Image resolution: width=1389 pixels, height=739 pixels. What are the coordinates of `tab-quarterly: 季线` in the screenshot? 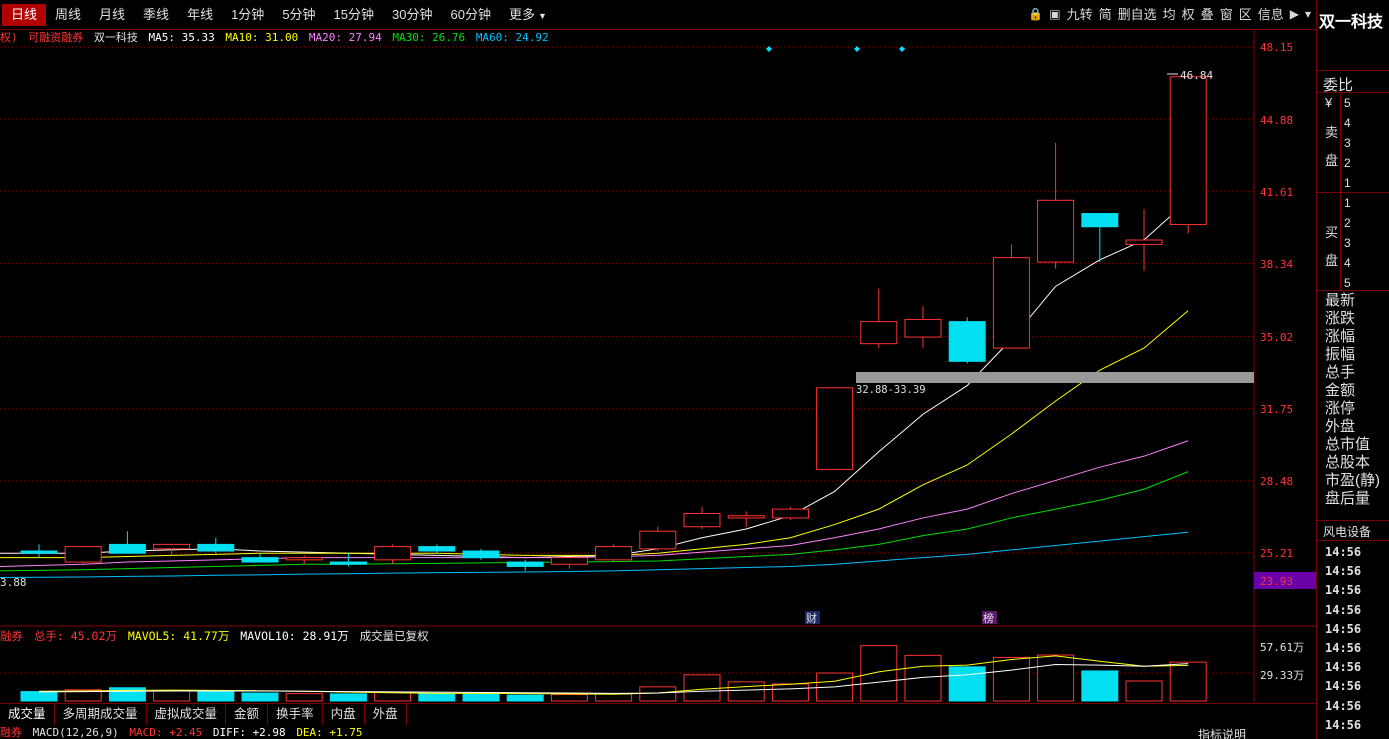 It's located at (156, 14).